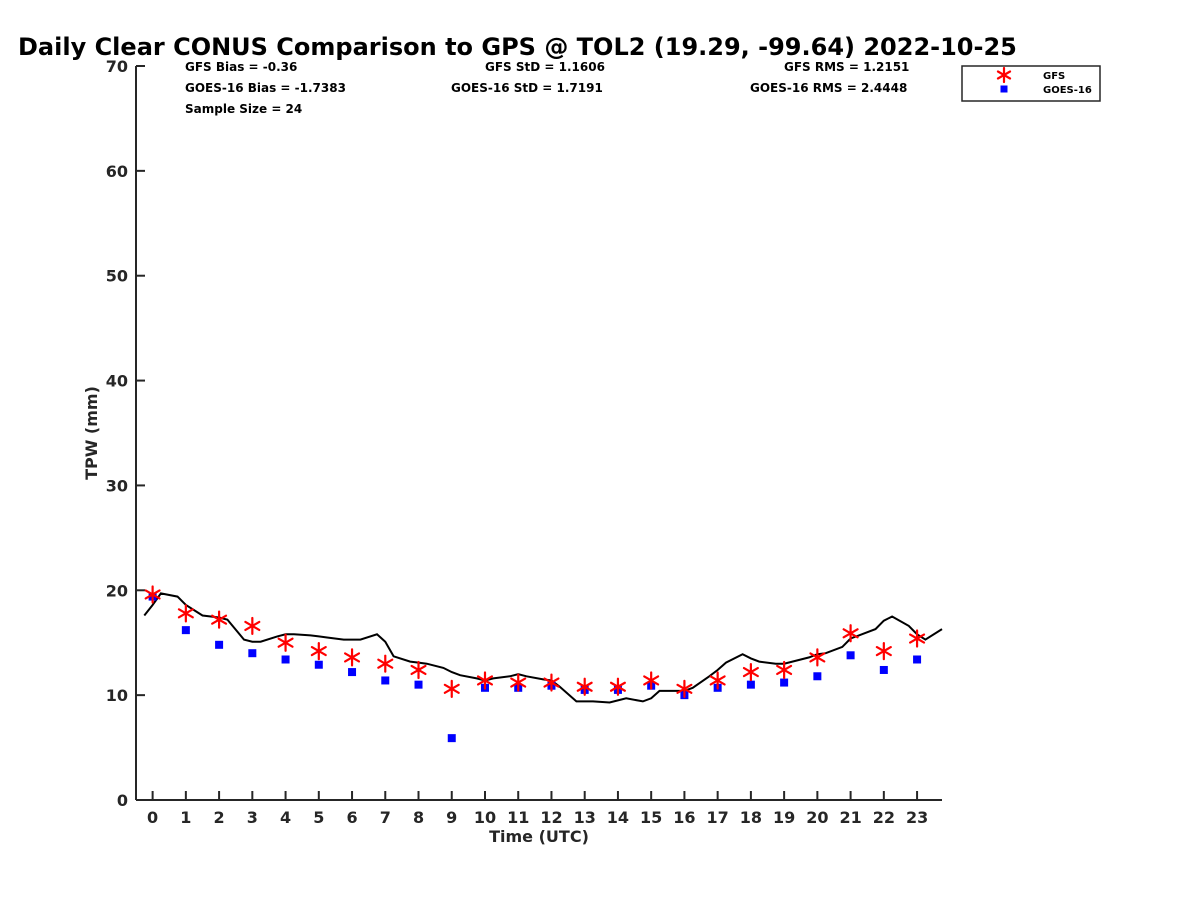  I want to click on x-tick-label: 5, so click(318, 817).